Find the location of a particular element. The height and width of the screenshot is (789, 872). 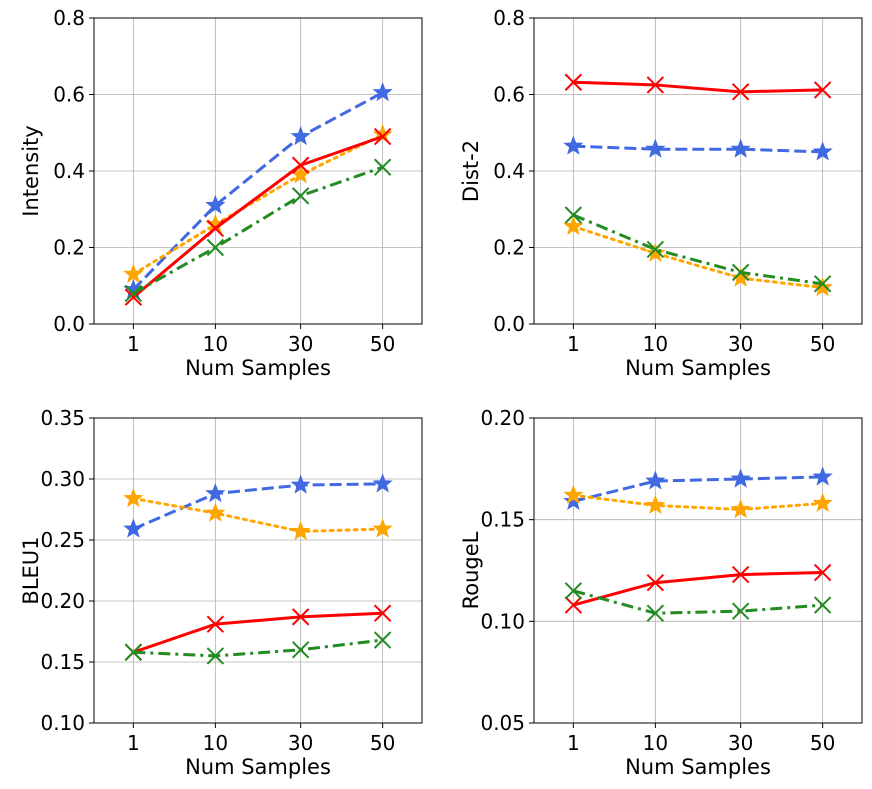

y-axis-label: Dist-2 is located at coordinates (471, 171).